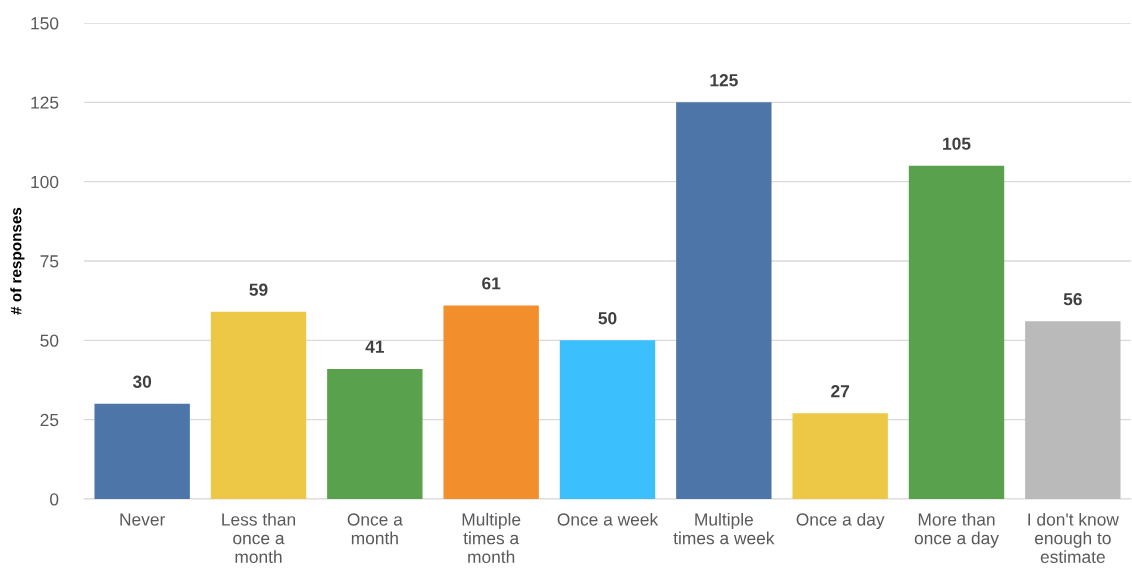  Describe the element at coordinates (45, 23) in the screenshot. I see `y-tick-label: 150` at that location.